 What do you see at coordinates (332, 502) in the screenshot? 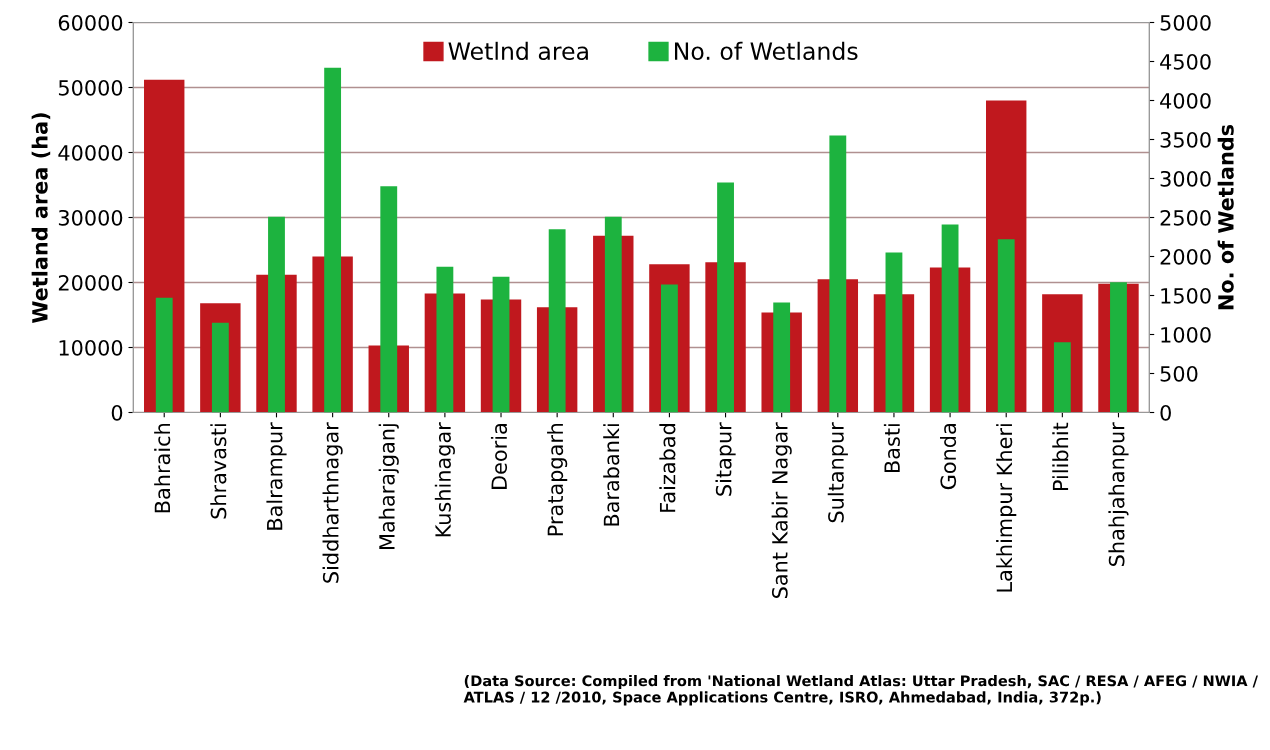
I see `x-tick-label: Siddharthnagar` at bounding box center [332, 502].